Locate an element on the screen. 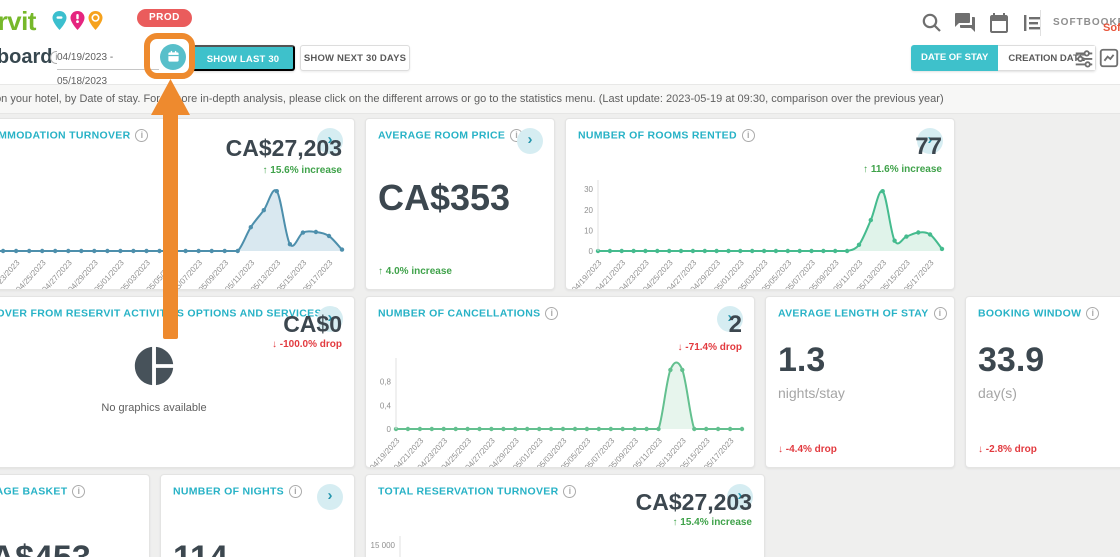 The width and height of the screenshot is (1120, 557). card-value: 2 is located at coordinates (735, 324).